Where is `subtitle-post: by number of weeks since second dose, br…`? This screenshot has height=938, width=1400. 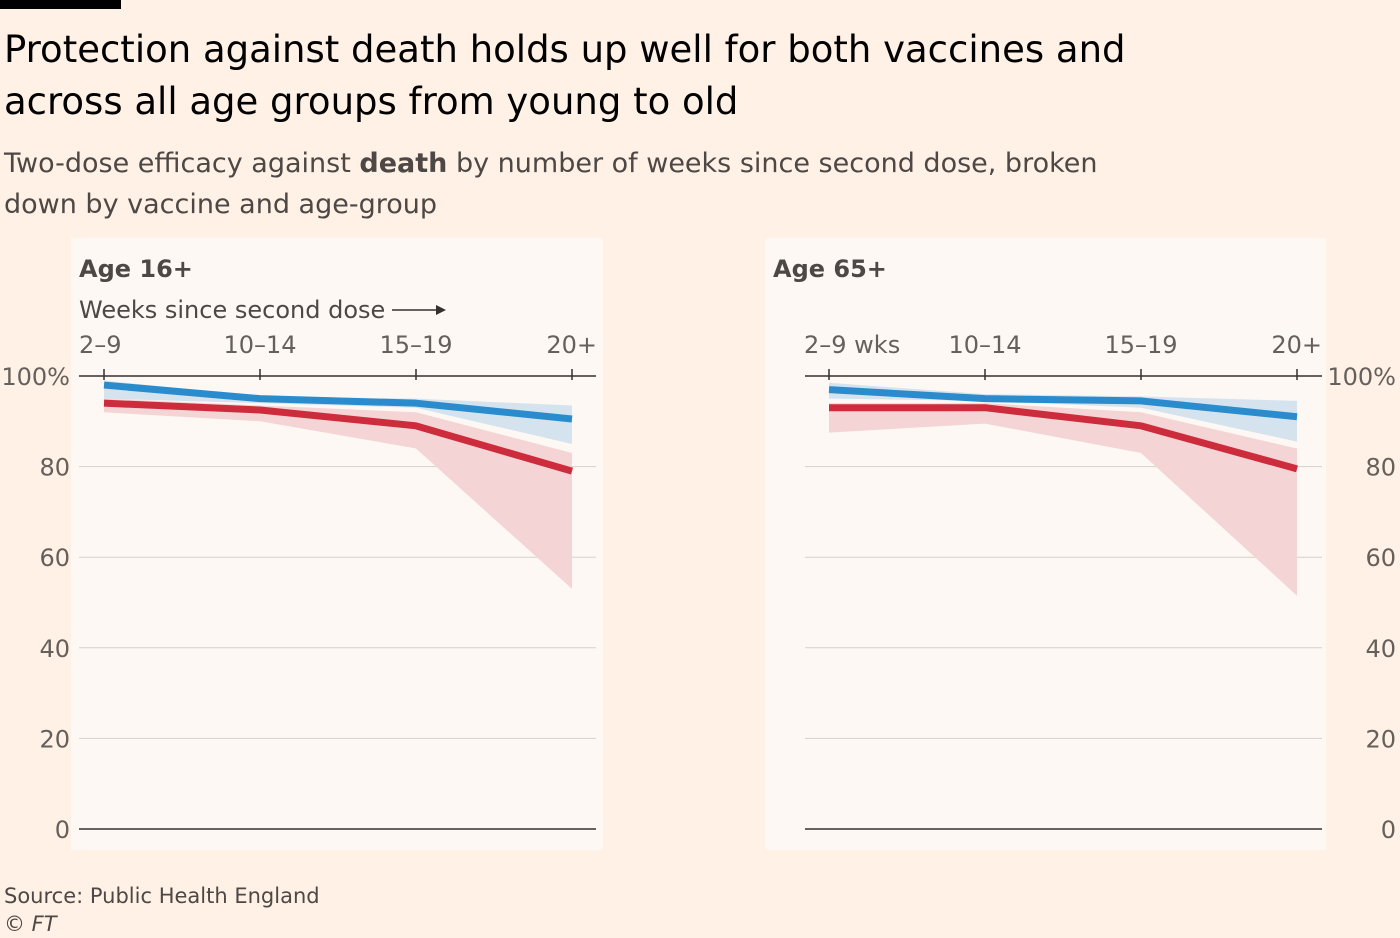
subtitle-post: by number of weeks since second dose, br… is located at coordinates (551, 184).